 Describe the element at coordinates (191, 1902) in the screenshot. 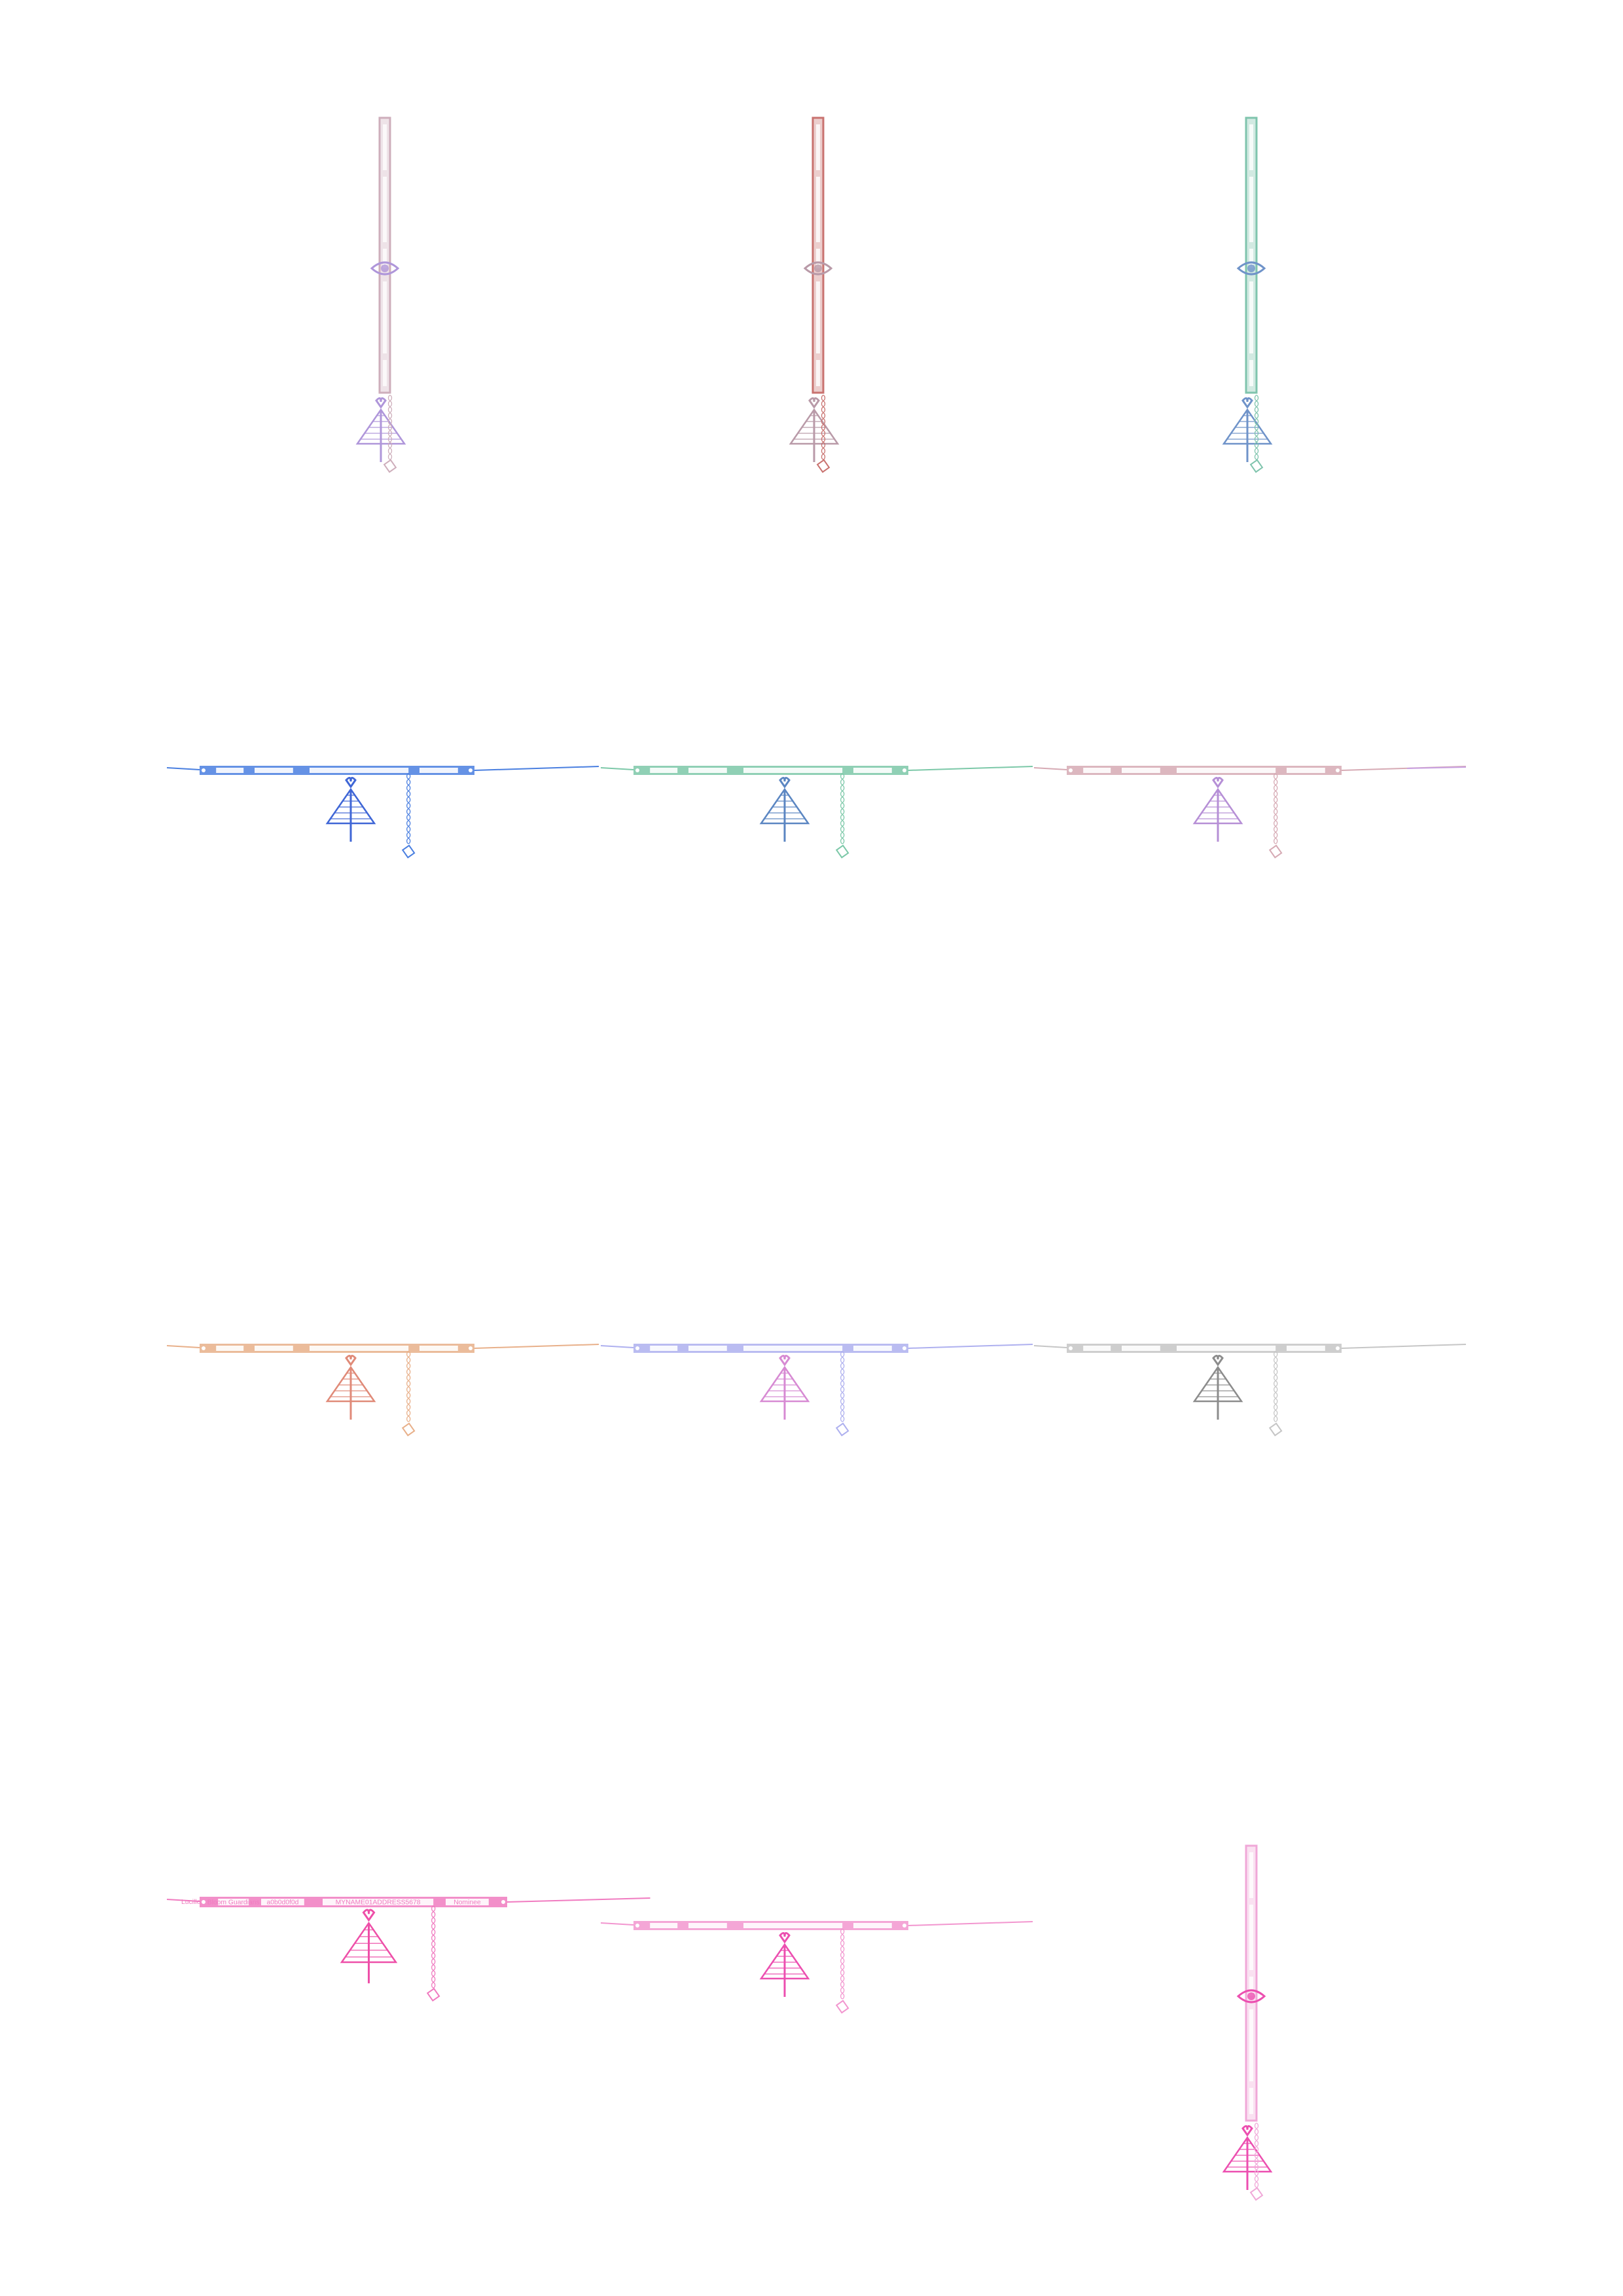

I see `strap-label: Lucille` at that location.